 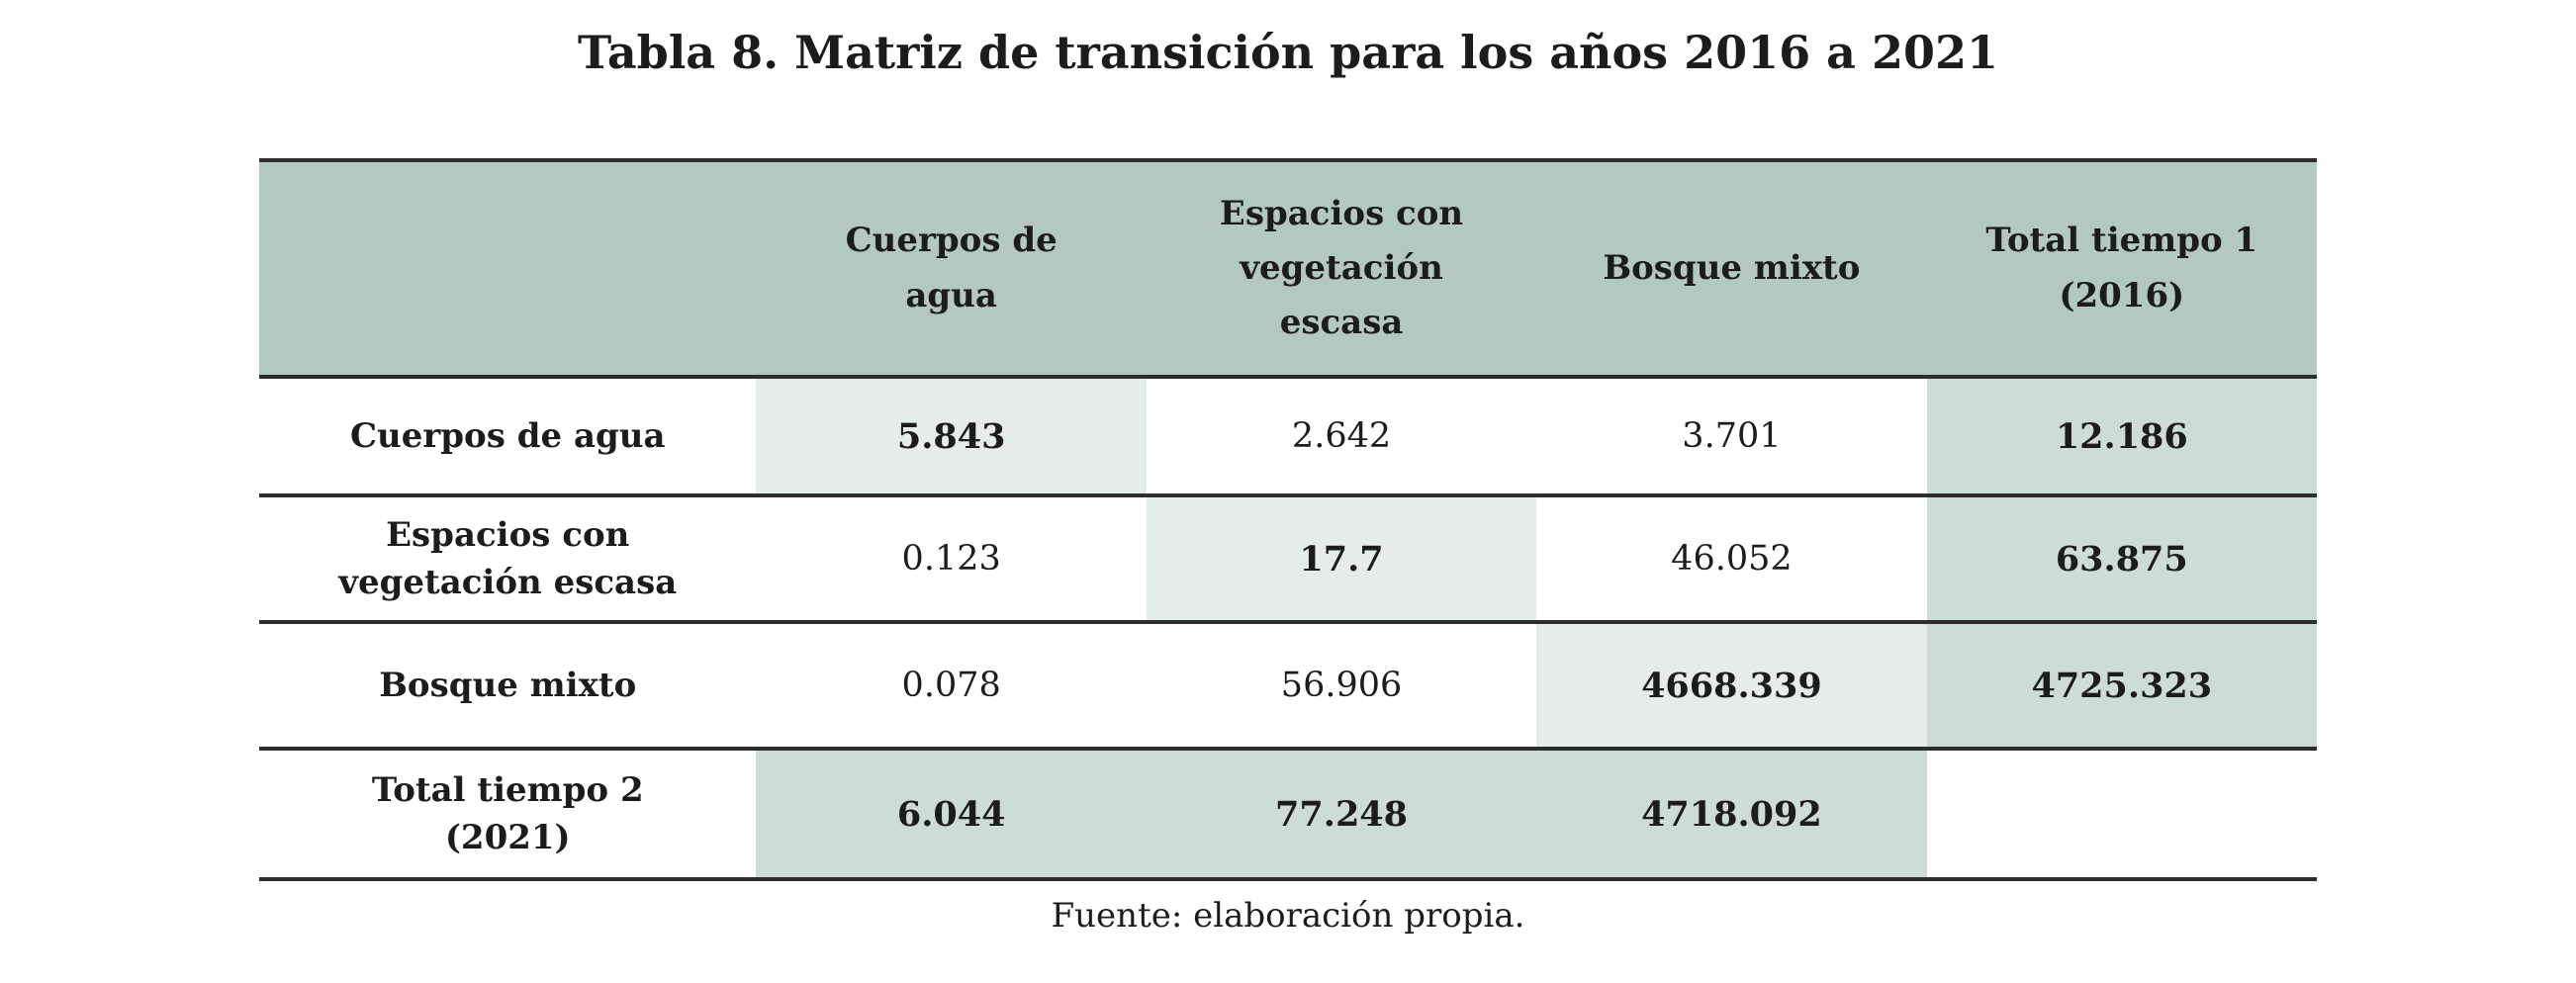 I want to click on matrix-cell-diagonal: 4668.339, so click(x=1732, y=685).